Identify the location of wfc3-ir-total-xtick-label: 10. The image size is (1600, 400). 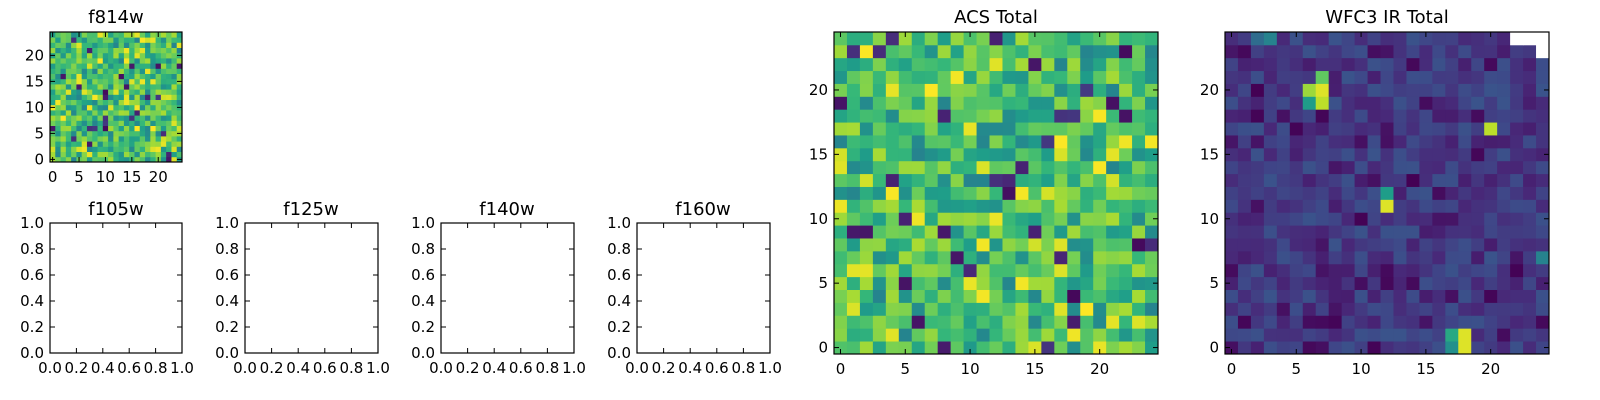
(1361, 369).